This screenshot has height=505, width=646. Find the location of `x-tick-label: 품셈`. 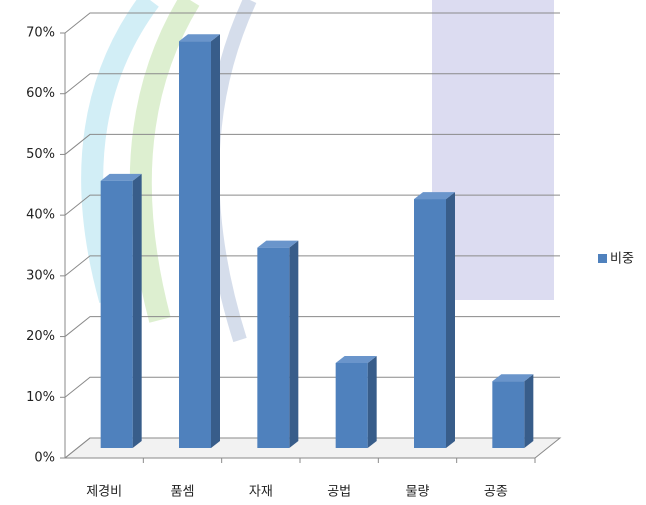

x-tick-label: 품셈 is located at coordinates (183, 492).